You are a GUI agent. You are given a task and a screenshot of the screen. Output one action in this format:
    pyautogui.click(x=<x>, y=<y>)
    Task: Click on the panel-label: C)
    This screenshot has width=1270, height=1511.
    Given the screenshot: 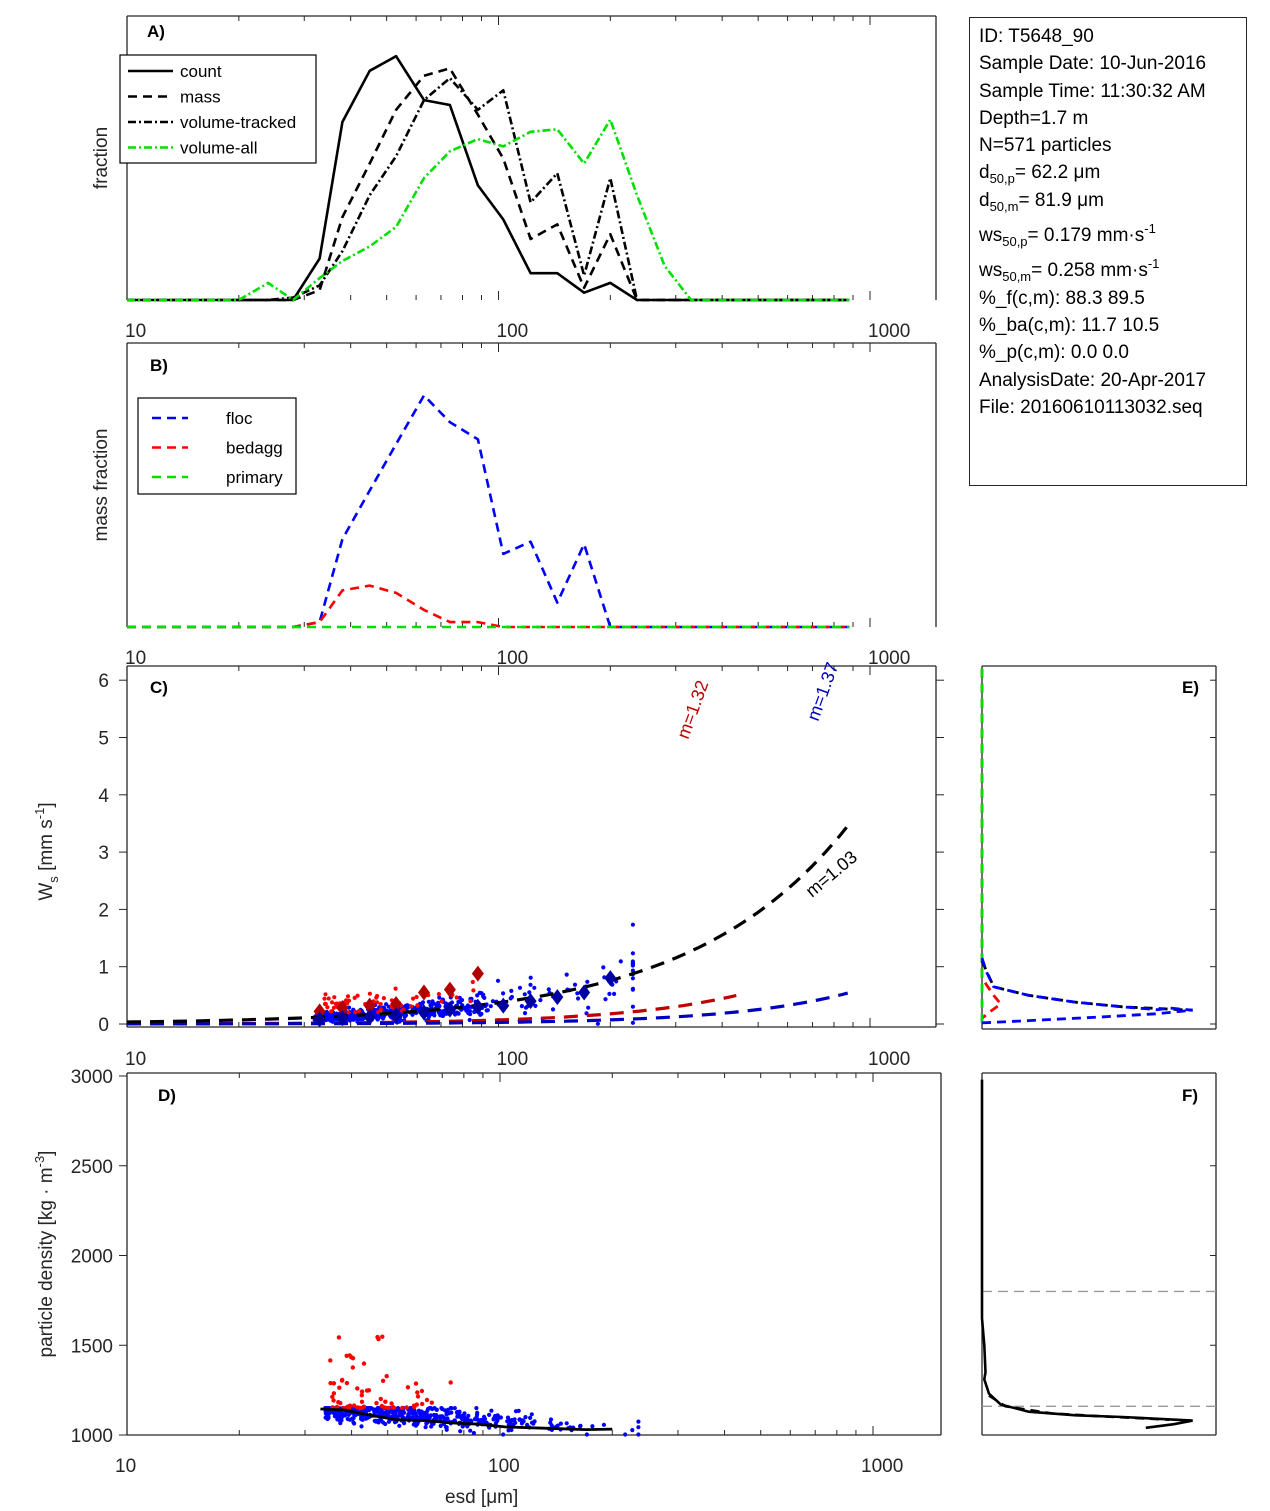 What is the action you would take?
    pyautogui.click(x=159, y=687)
    